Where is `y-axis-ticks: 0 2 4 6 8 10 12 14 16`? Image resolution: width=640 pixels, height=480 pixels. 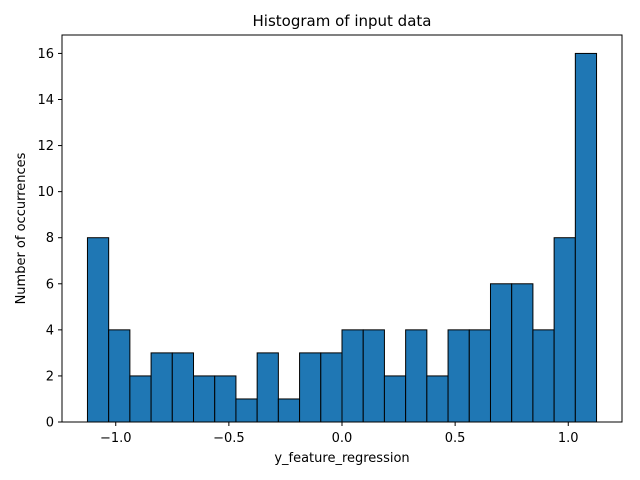
y-axis-ticks: 0 2 4 6 8 10 12 14 16 is located at coordinates (49, 239).